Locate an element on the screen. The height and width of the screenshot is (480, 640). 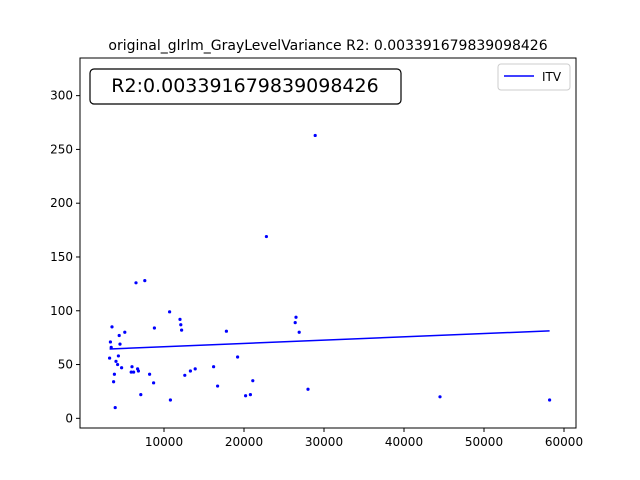
legend-label-itv: ITV is located at coordinates (552, 77).